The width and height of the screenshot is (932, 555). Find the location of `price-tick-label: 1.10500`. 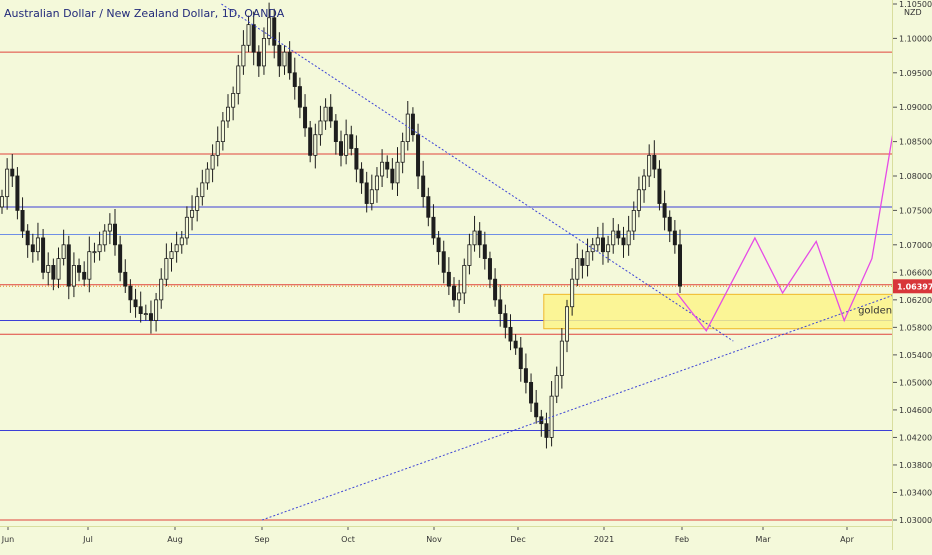

price-tick-label: 1.10500 is located at coordinates (915, 4).